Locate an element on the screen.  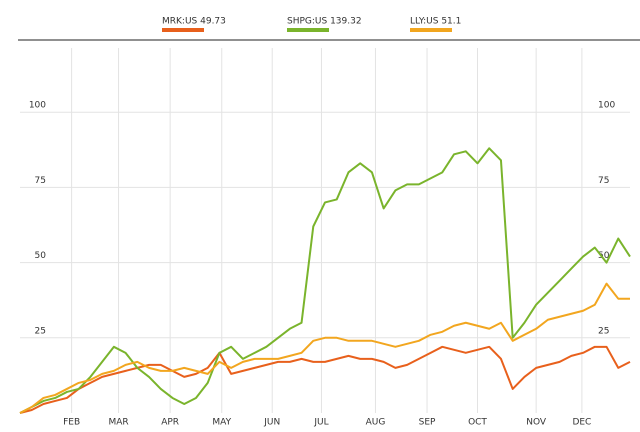
x-tick-label: APR is located at coordinates (170, 423).